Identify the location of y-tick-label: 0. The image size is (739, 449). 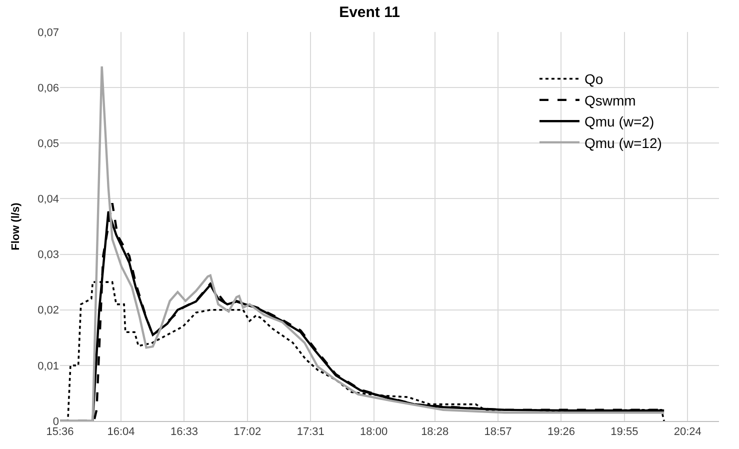
(55, 422).